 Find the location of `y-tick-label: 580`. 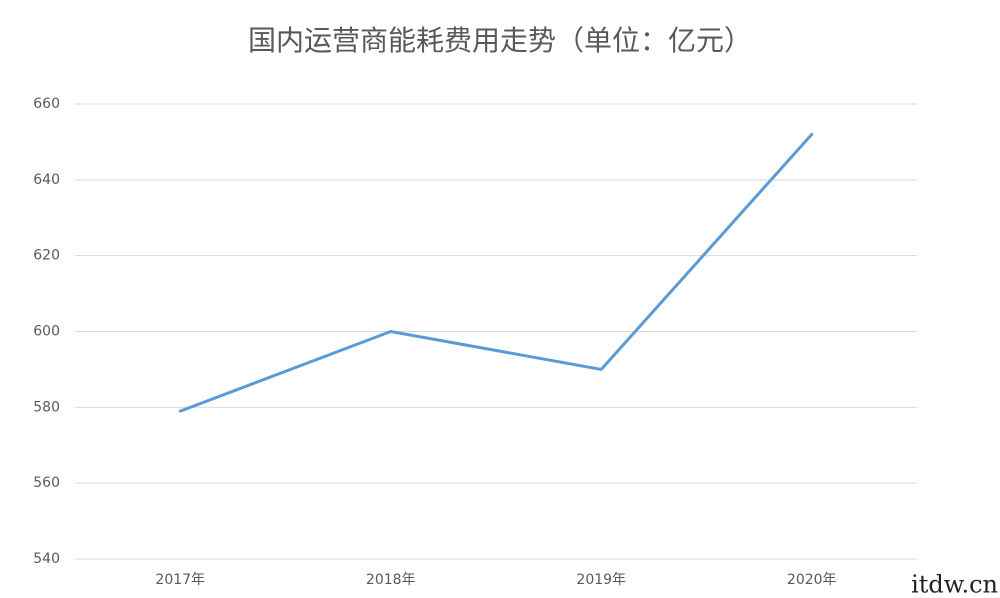

y-tick-label: 580 is located at coordinates (46, 407).